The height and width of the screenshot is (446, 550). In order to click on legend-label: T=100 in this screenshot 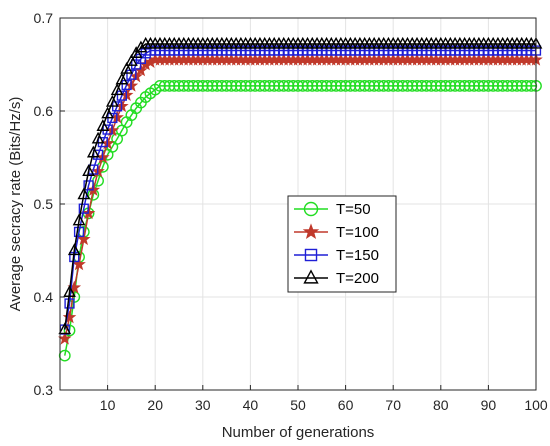, I will do `click(357, 232)`.